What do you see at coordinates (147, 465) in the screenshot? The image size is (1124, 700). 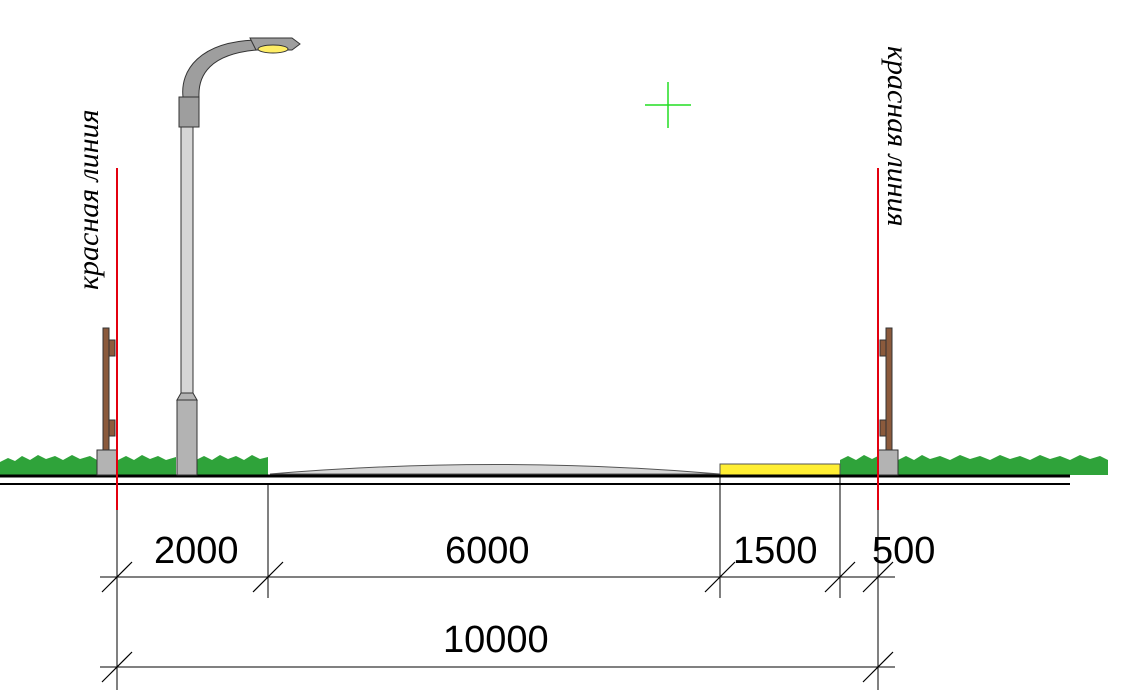 I see `grass-left-middle` at bounding box center [147, 465].